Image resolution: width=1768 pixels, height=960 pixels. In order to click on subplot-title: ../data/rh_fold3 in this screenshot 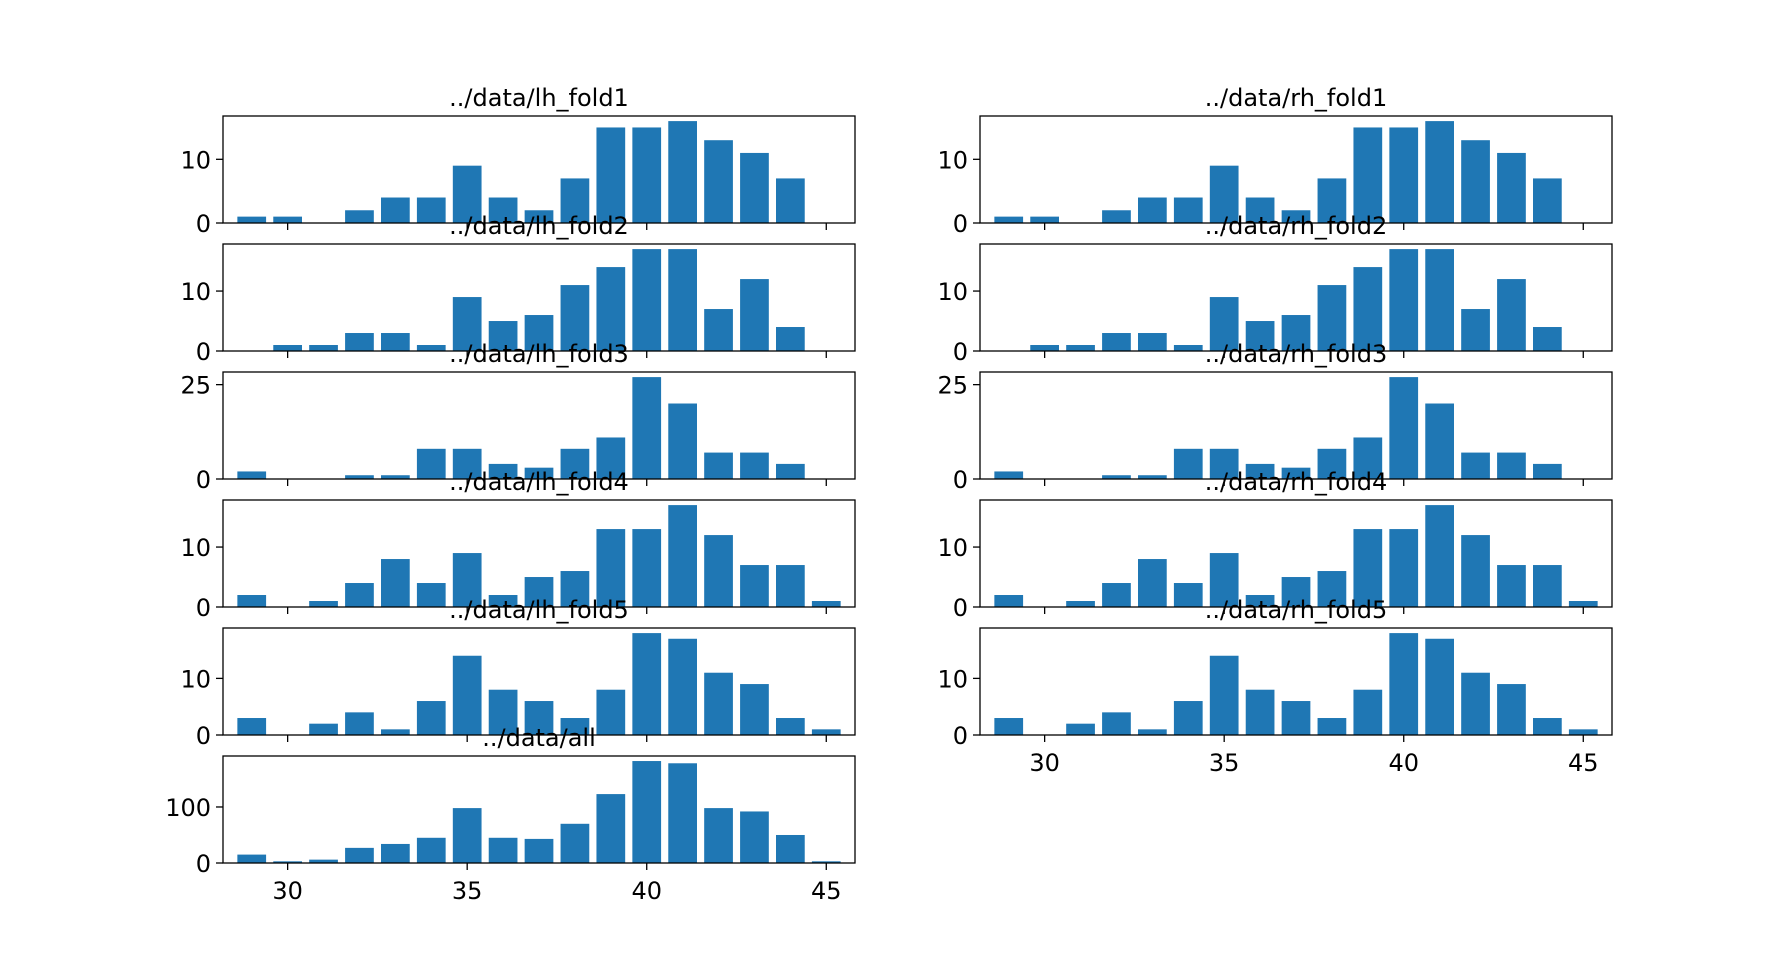, I will do `click(1296, 354)`.